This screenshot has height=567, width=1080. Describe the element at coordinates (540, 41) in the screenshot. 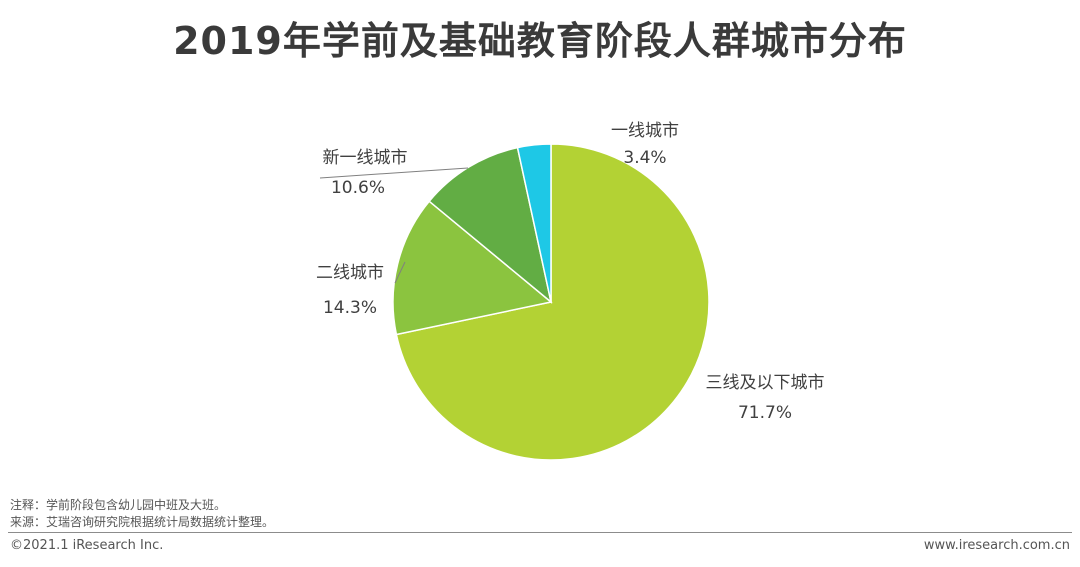

I see `chart-title: 2019年学前及基础教育阶段人群城市分布` at that location.